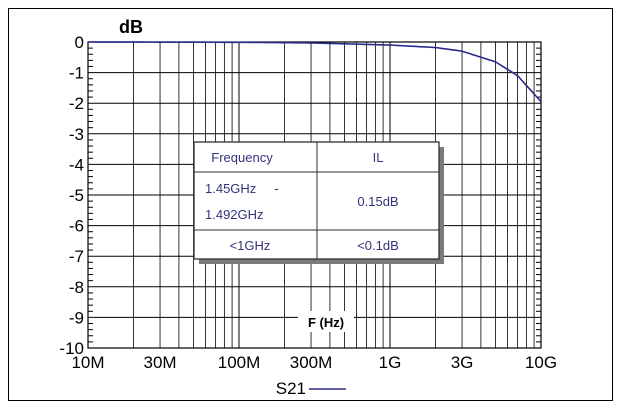 This screenshot has height=409, width=623. What do you see at coordinates (76, 256) in the screenshot?
I see `y-tick-label: -7` at bounding box center [76, 256].